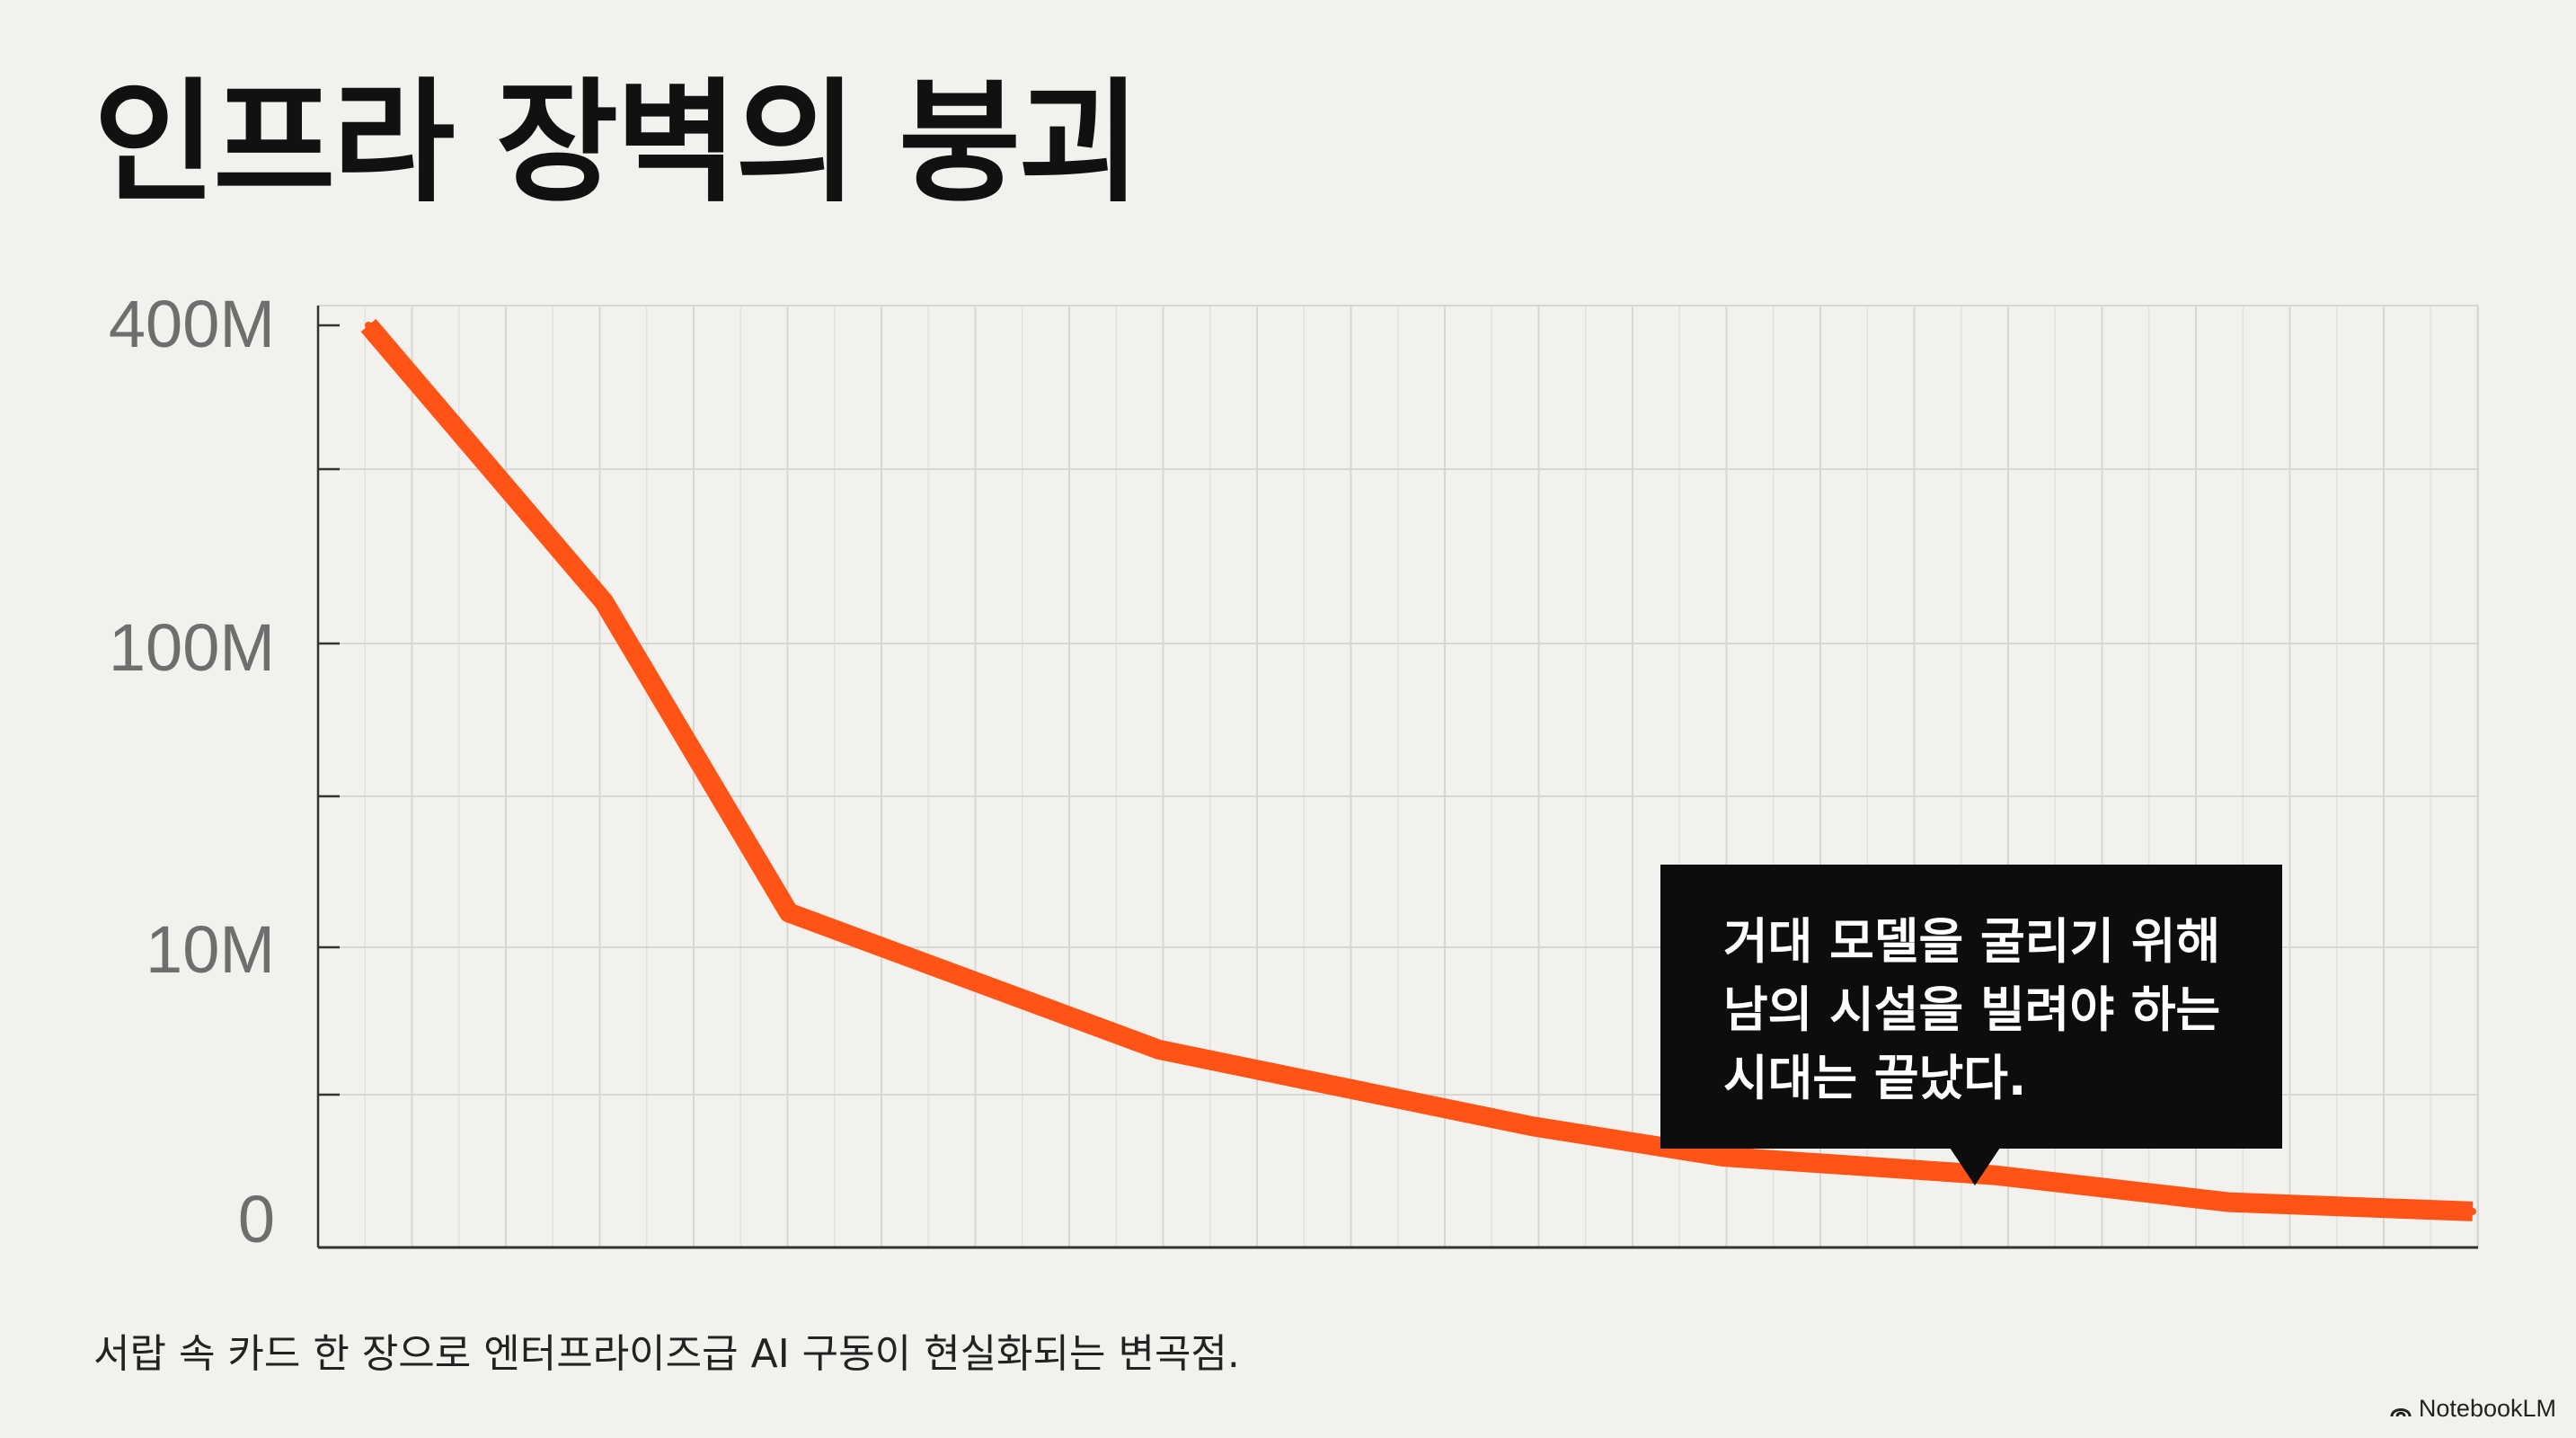 Image resolution: width=2576 pixels, height=1438 pixels. I want to click on y-tick-label: 10M, so click(211, 950).